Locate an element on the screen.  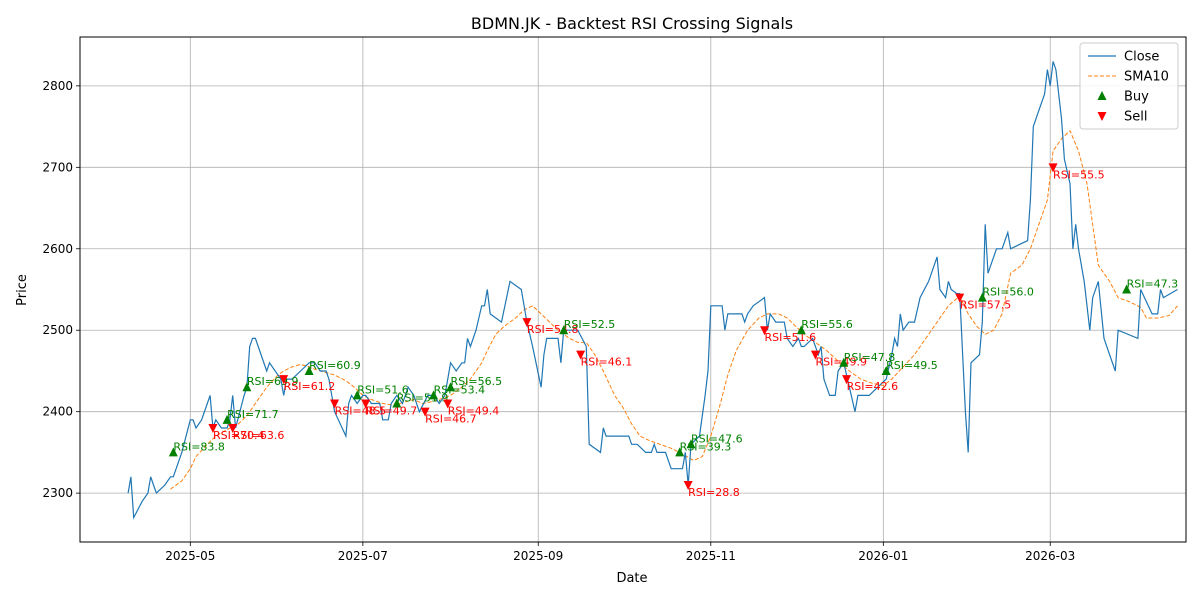
legend-sell-swatch is located at coordinates (1102, 116).